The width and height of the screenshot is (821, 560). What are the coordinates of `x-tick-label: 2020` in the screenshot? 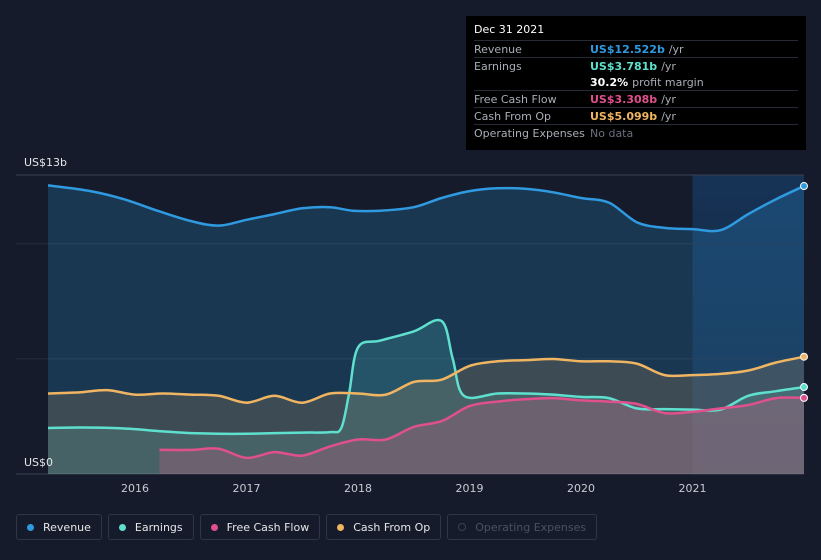 It's located at (581, 488).